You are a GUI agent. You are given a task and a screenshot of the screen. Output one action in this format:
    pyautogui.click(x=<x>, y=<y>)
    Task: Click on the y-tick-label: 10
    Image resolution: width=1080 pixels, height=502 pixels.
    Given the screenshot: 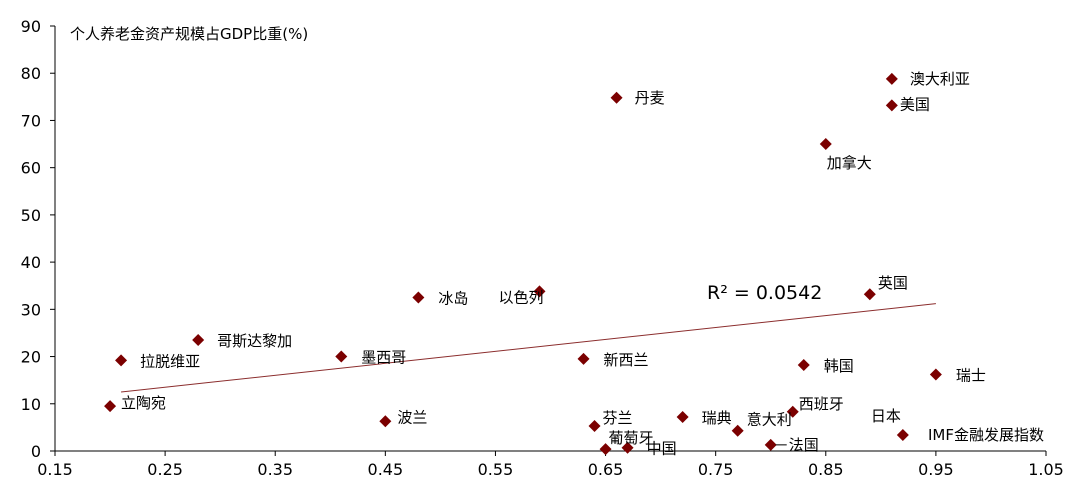 What is the action you would take?
    pyautogui.click(x=31, y=404)
    